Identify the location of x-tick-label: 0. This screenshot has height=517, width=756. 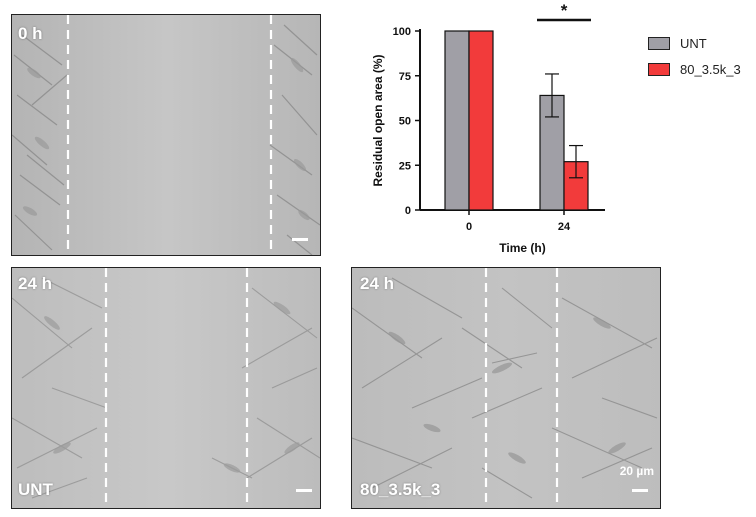
(469, 227).